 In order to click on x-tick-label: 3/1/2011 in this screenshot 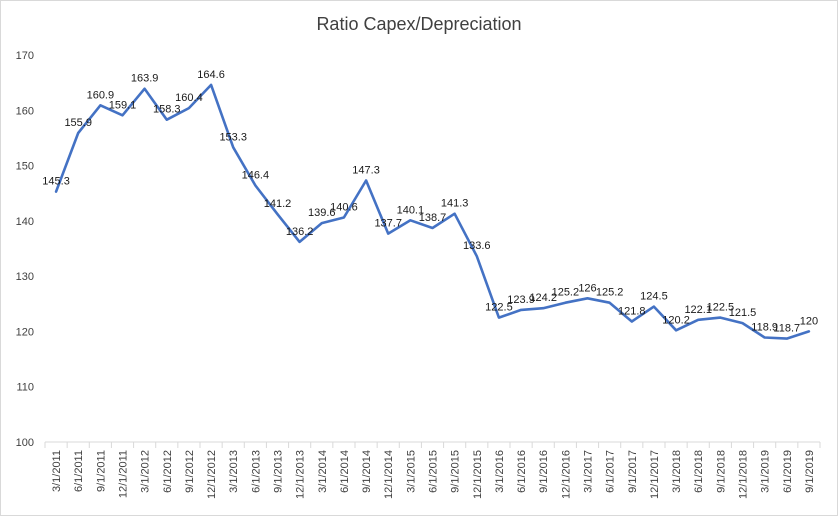, I will do `click(57, 471)`.